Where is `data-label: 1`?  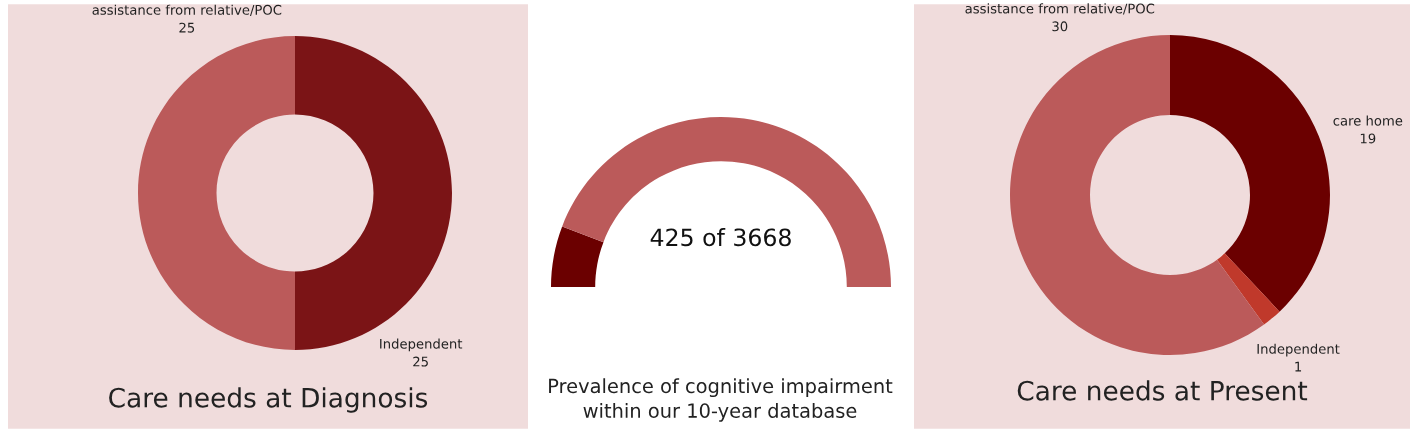
data-label: 1 is located at coordinates (1298, 366).